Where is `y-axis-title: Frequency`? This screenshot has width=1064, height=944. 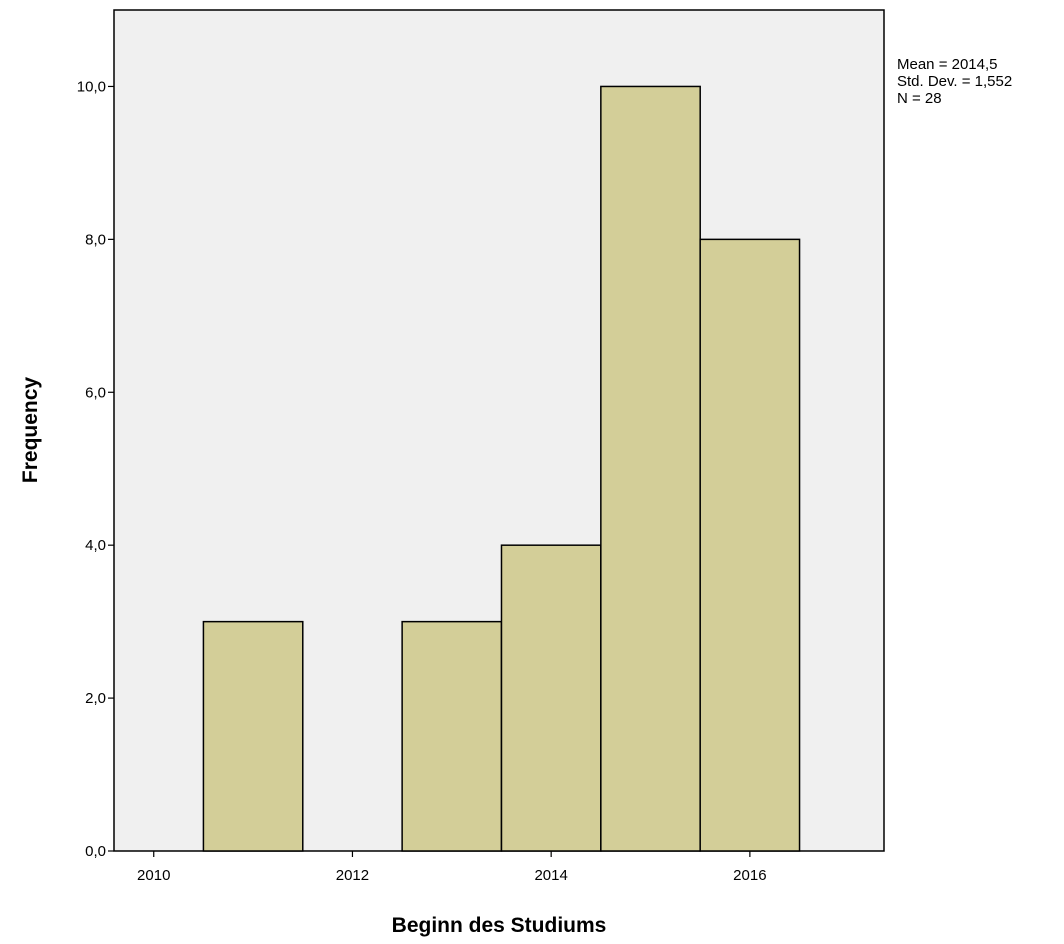 y-axis-title: Frequency is located at coordinates (30, 430).